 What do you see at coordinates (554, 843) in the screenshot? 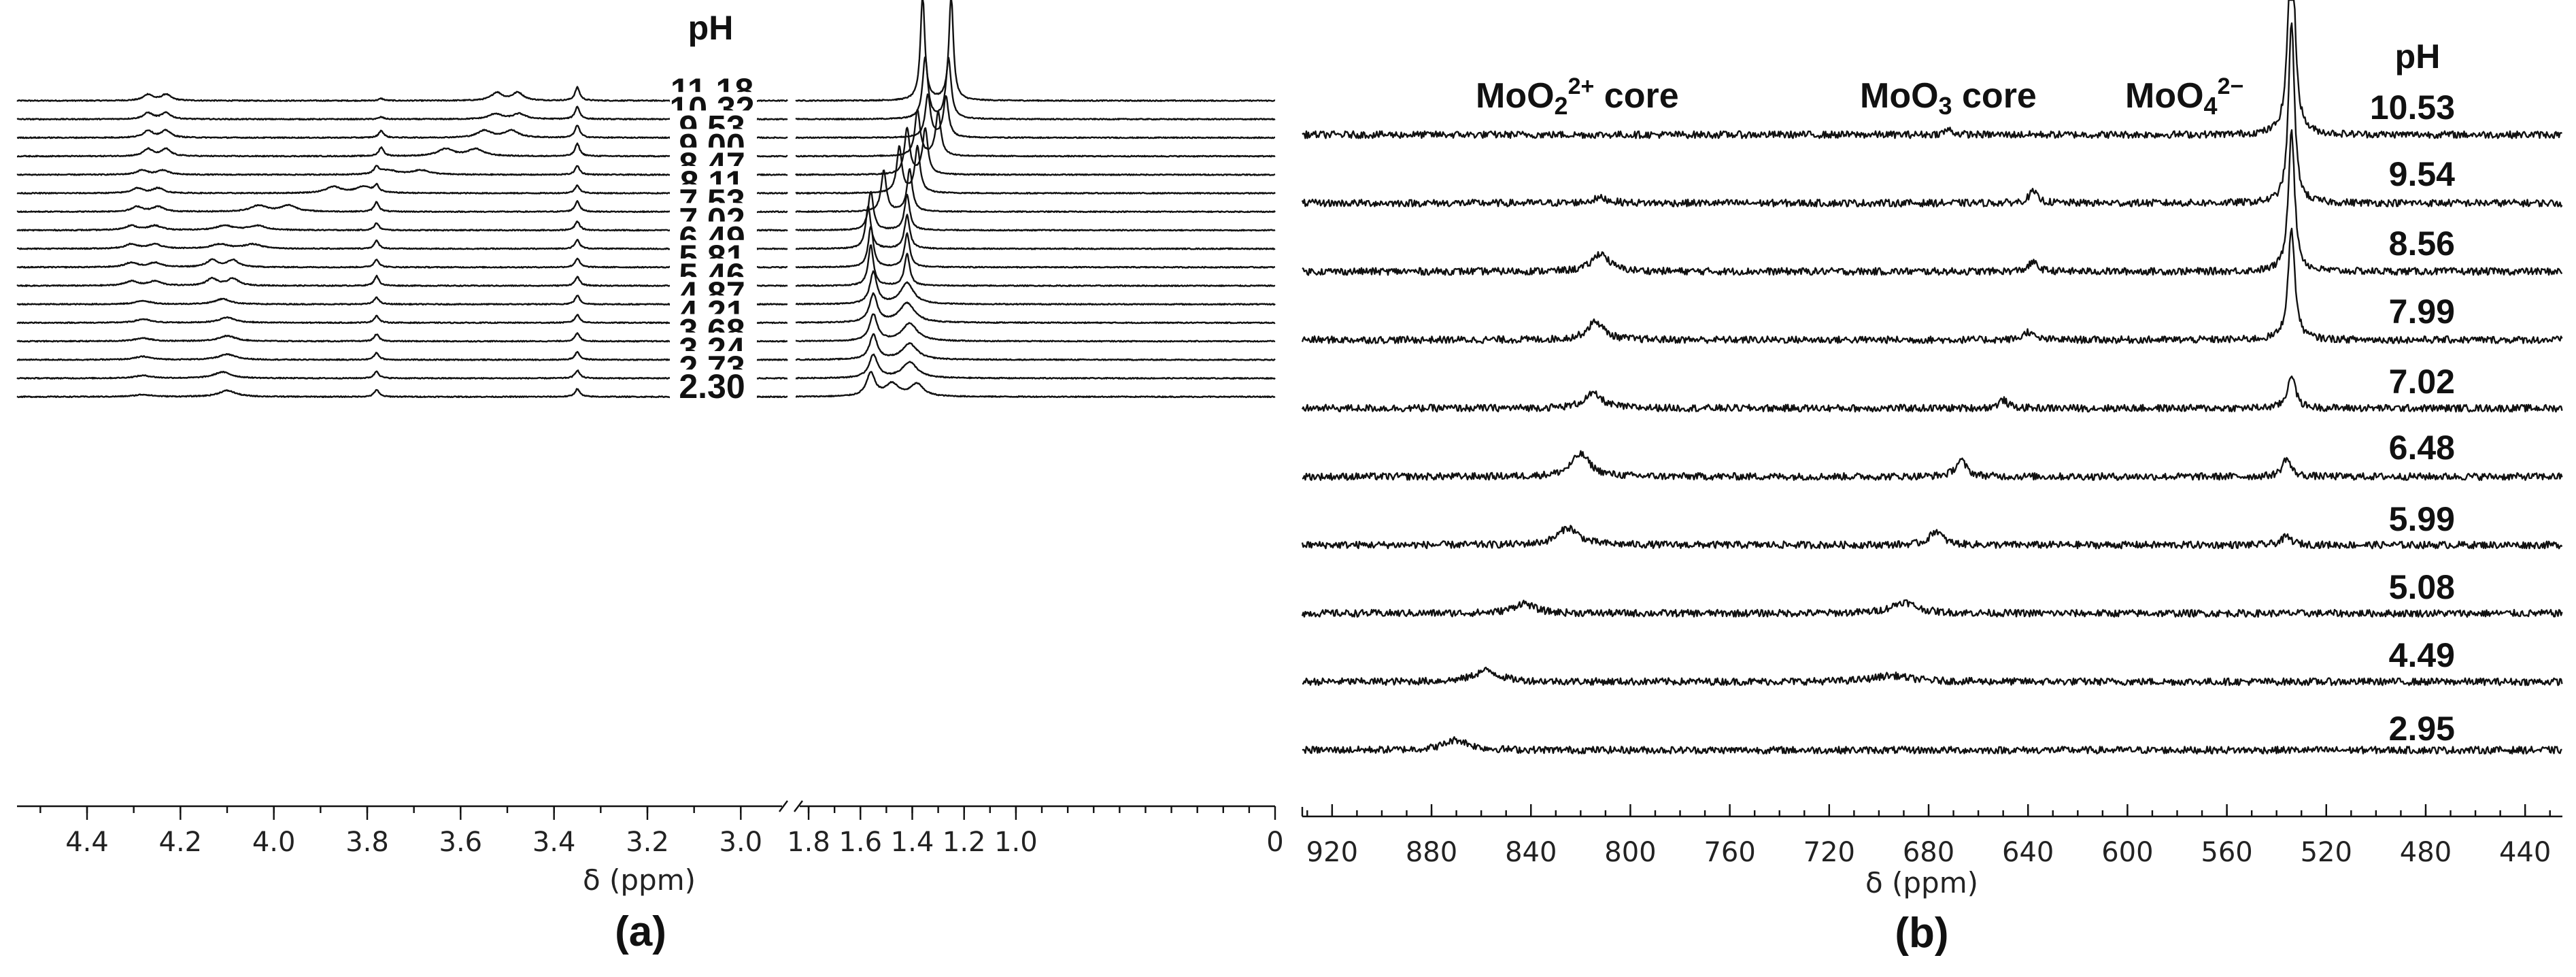
I see `panel-a-tick-label: 3.4` at bounding box center [554, 843].